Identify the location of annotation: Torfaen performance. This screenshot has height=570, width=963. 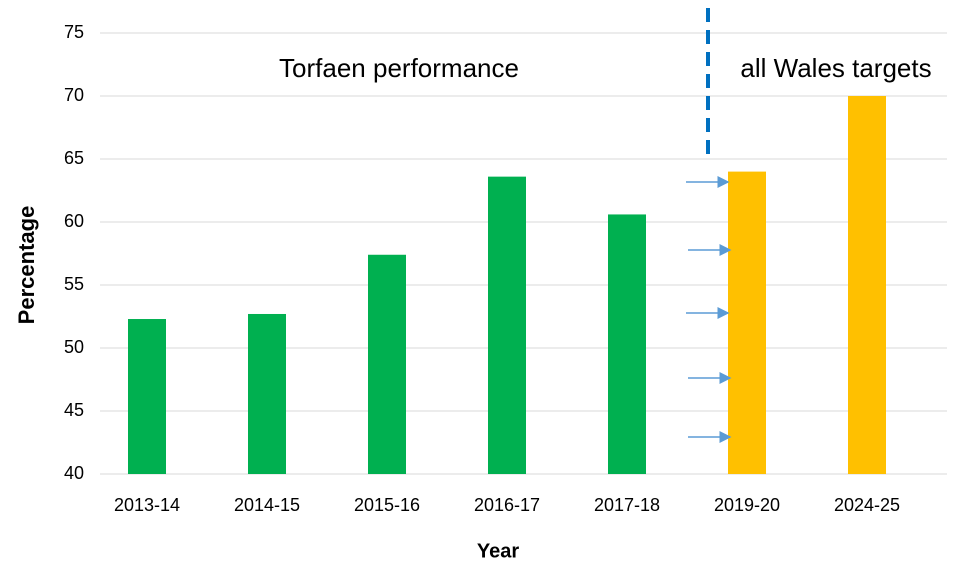
(399, 68).